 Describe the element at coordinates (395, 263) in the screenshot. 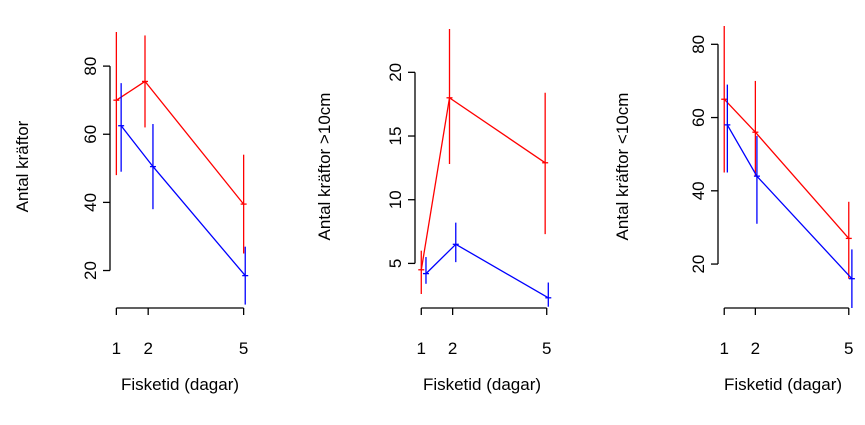

I see `y-tick-label: 5` at that location.